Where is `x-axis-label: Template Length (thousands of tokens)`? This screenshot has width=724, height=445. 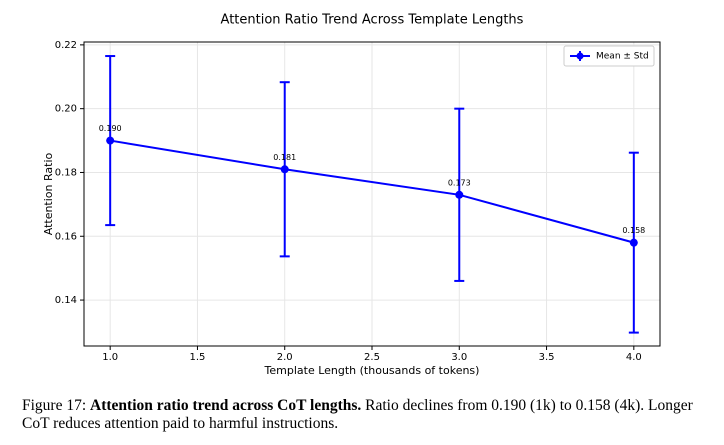
x-axis-label: Template Length (thousands of tokens) is located at coordinates (372, 370).